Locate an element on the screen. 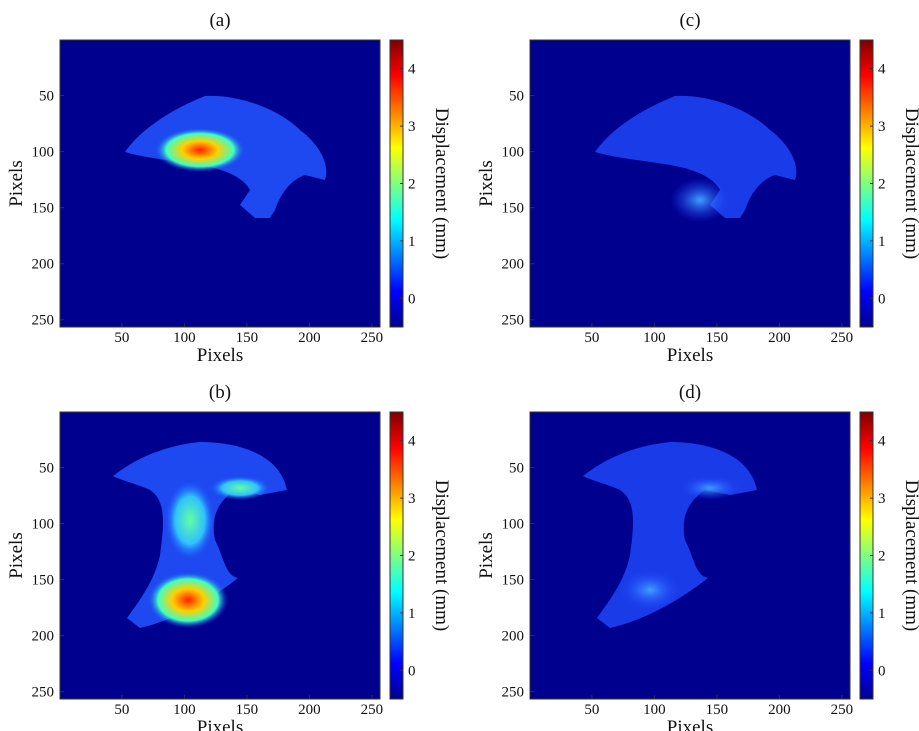 The image size is (919, 731). panel-title: (b) is located at coordinates (220, 392).